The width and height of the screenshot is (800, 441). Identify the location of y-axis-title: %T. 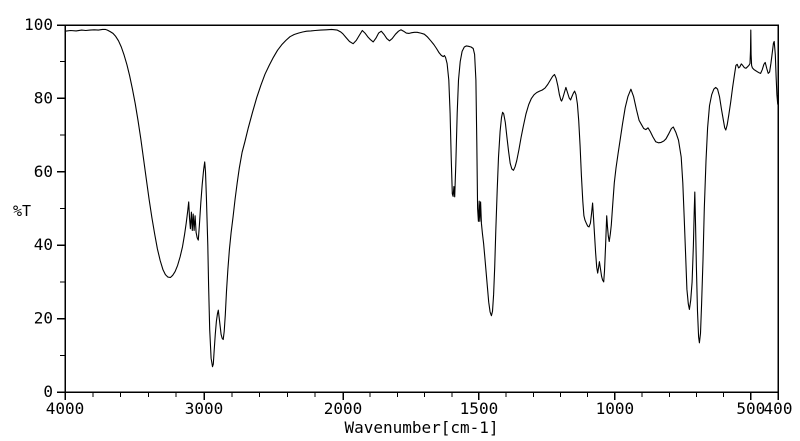
(22, 211).